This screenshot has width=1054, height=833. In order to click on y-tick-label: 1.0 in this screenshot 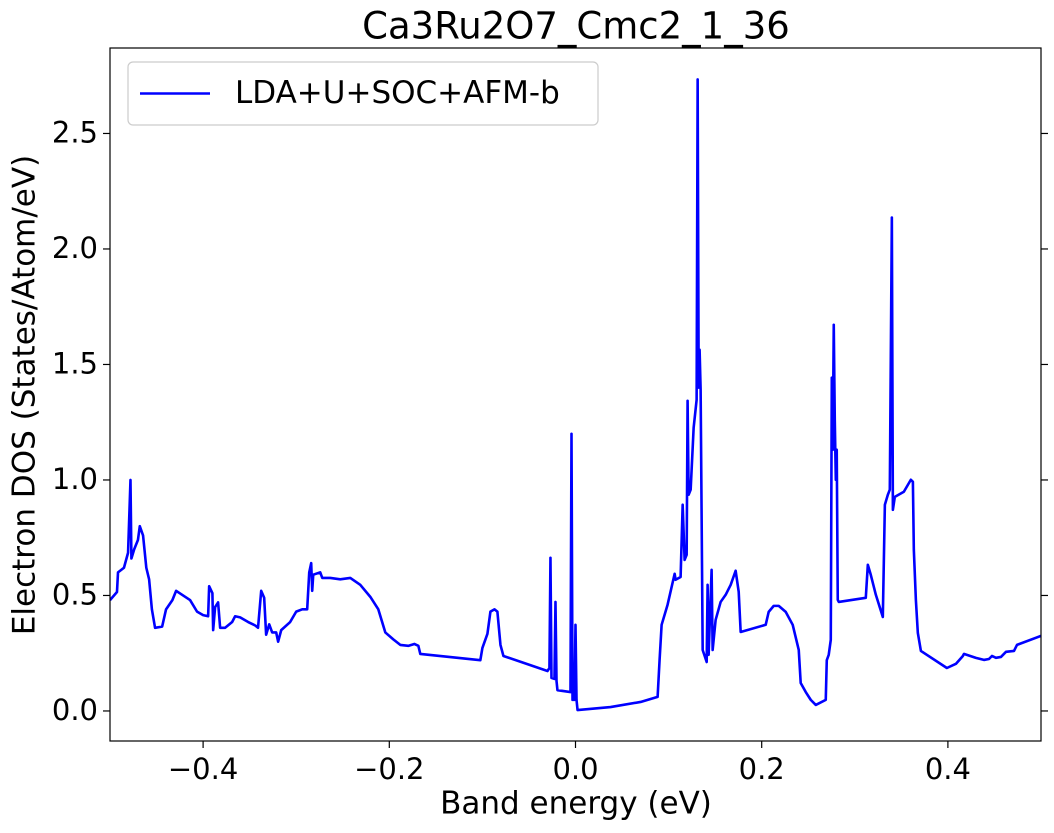, I will do `click(75, 479)`.